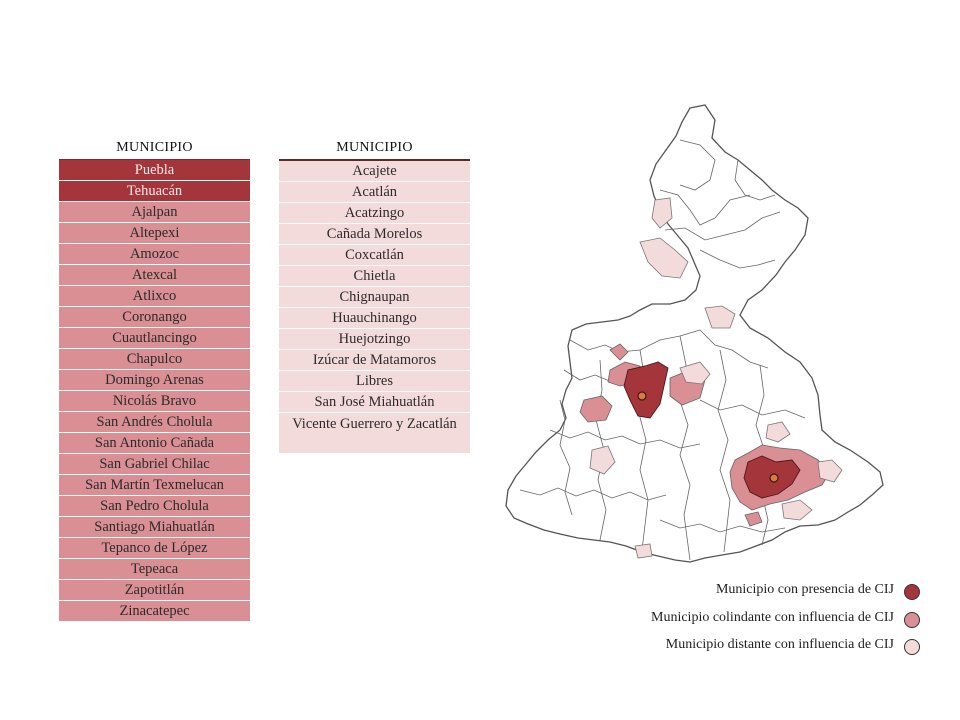  Describe the element at coordinates (374, 433) in the screenshot. I see `table-row: Vicente Guerrero y Zacatlán` at that location.